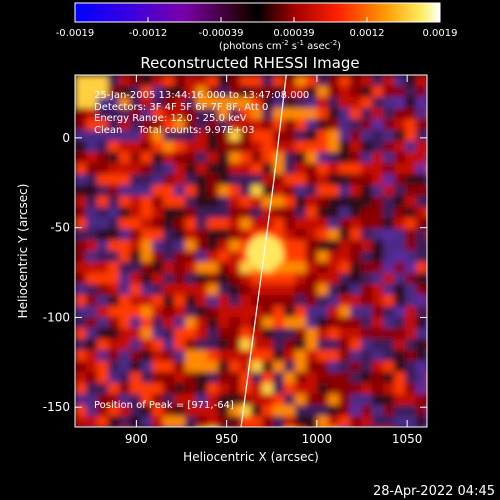 The height and width of the screenshot is (500, 500). What do you see at coordinates (136, 439) in the screenshot?
I see `x-tick-label: 900` at bounding box center [136, 439].